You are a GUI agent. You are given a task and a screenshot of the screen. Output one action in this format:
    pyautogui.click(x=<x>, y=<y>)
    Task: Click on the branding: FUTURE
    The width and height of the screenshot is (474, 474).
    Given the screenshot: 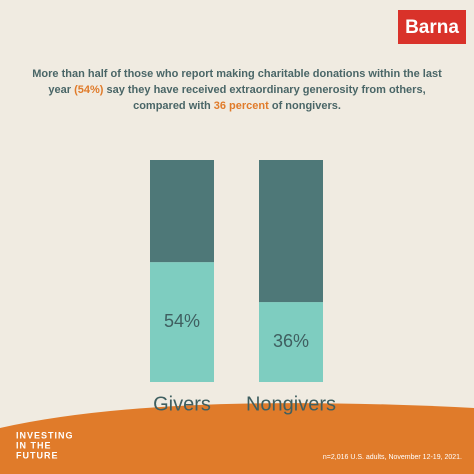 What is the action you would take?
    pyautogui.click(x=37, y=455)
    